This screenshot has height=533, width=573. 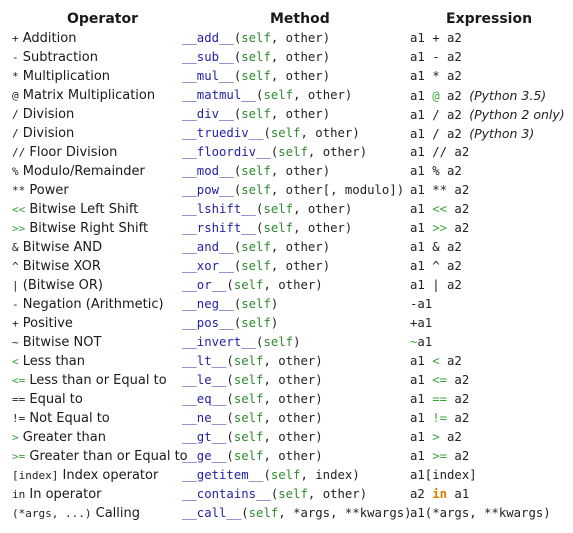 I want to click on expression-part: |, so click(x=436, y=285).